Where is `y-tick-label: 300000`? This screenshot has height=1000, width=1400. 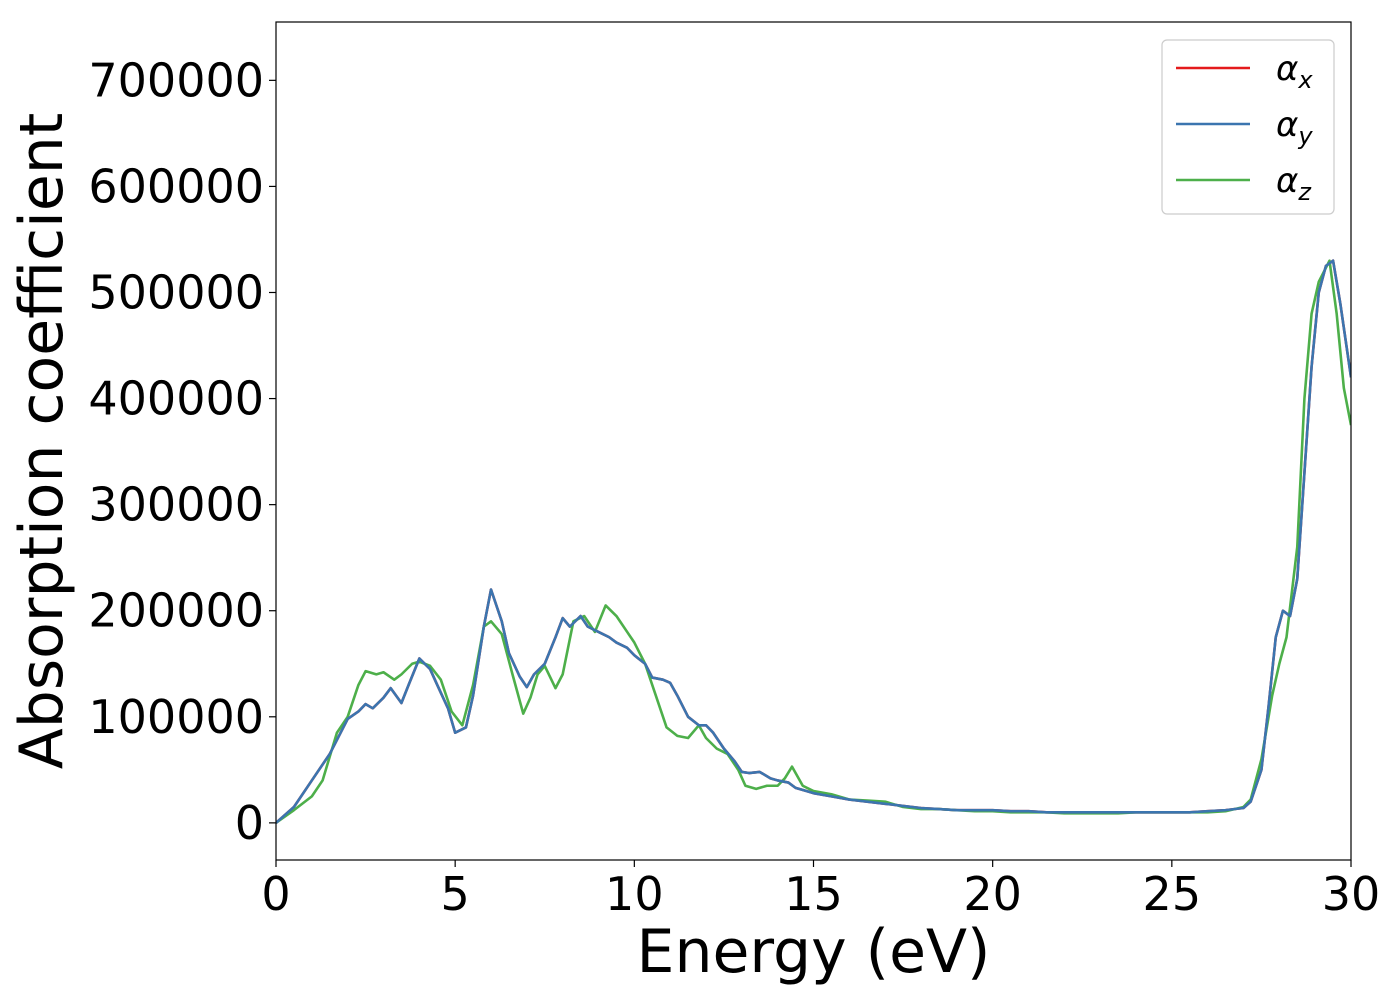 y-tick-label: 300000 is located at coordinates (176, 505).